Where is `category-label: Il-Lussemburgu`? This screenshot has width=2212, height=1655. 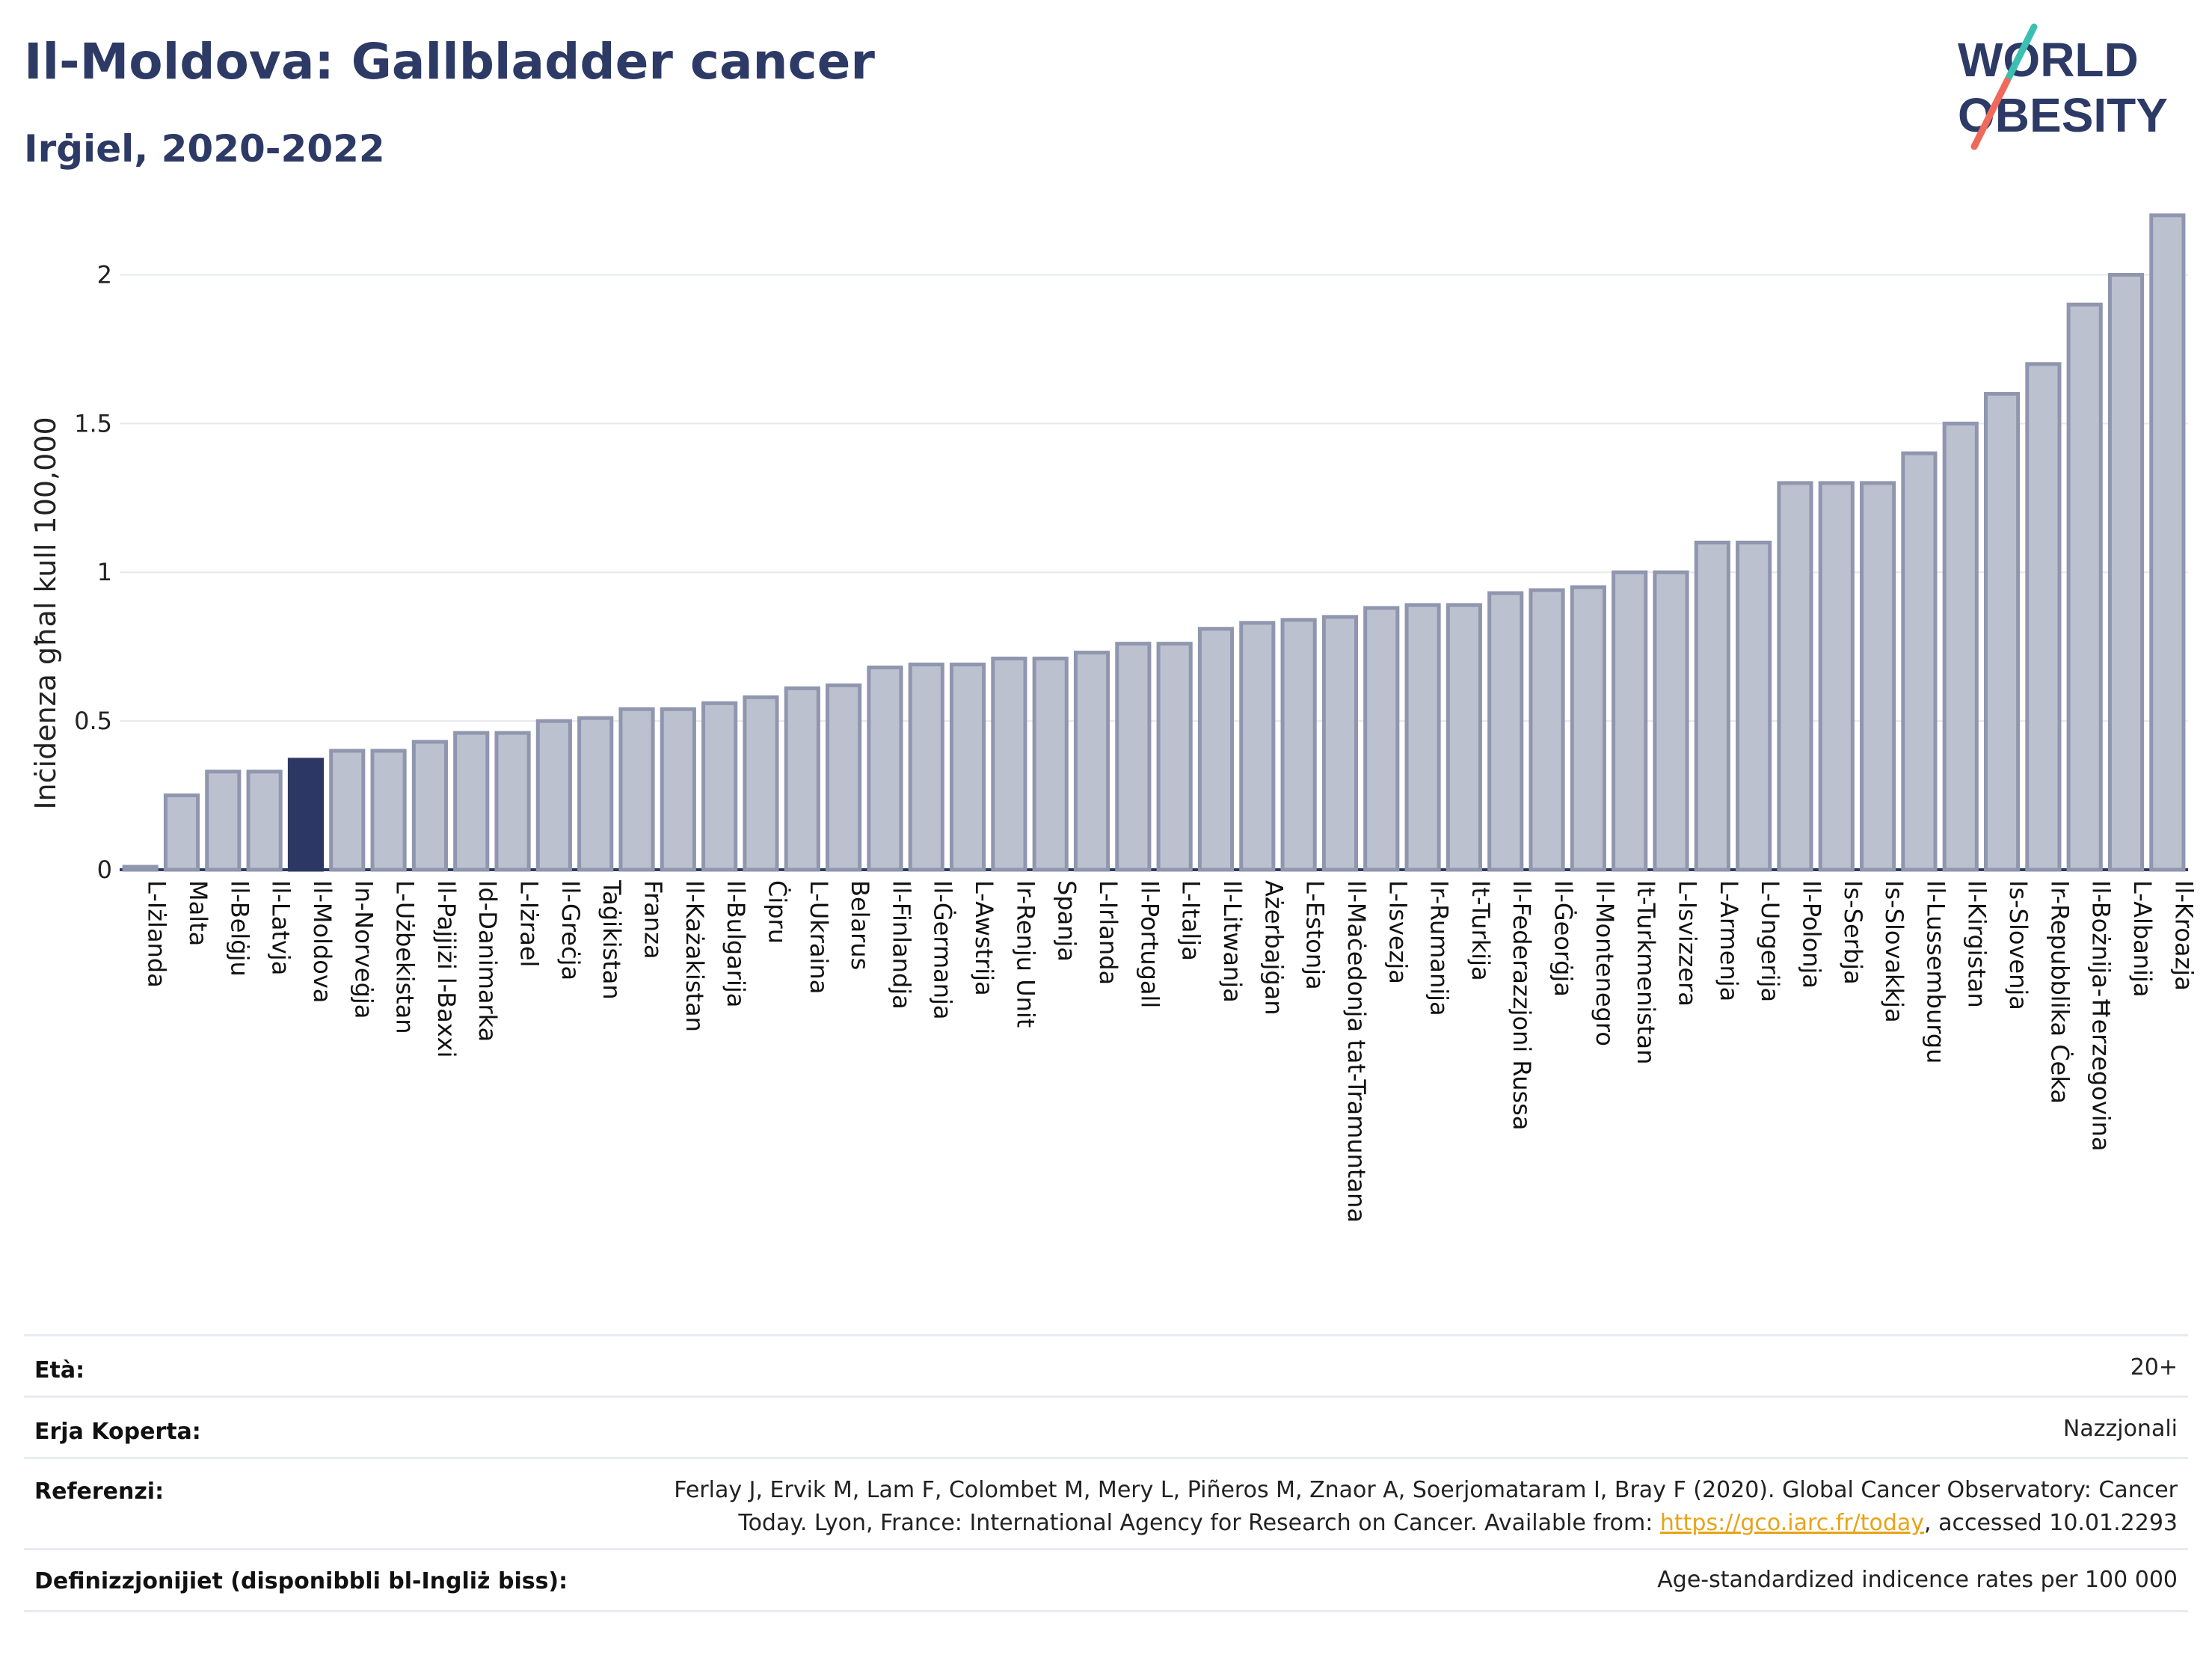 category-label: Il-Lussemburgu is located at coordinates (1935, 971).